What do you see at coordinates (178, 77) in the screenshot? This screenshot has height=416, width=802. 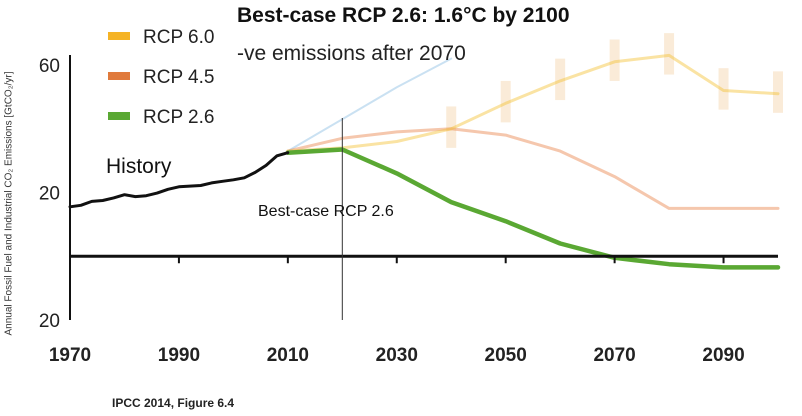 I see `legend-label: RCP 4.5` at bounding box center [178, 77].